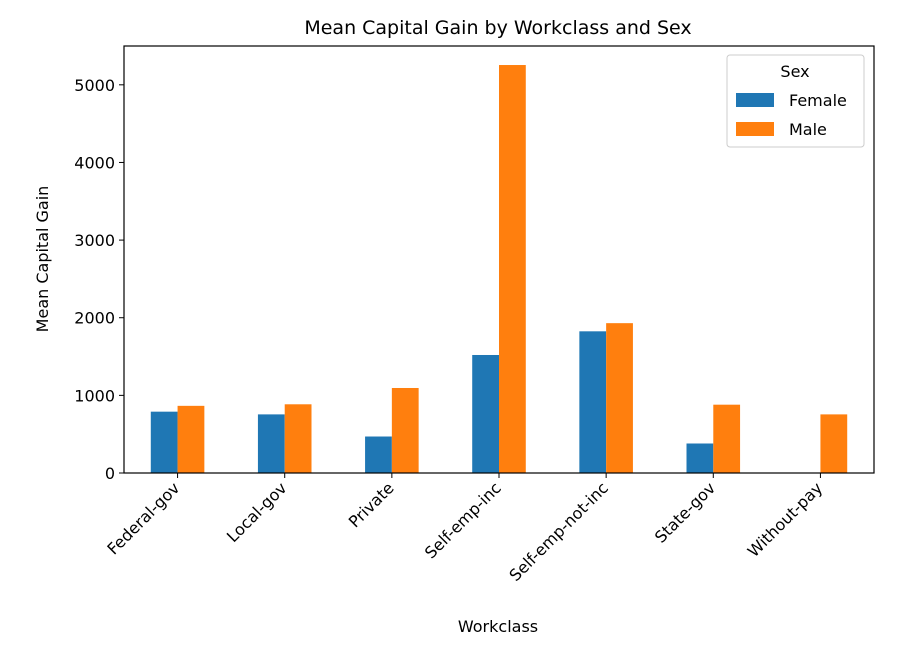 This screenshot has width=915, height=645. Describe the element at coordinates (593, 402) in the screenshot. I see `bar-female-self-emp-not-inc` at that location.